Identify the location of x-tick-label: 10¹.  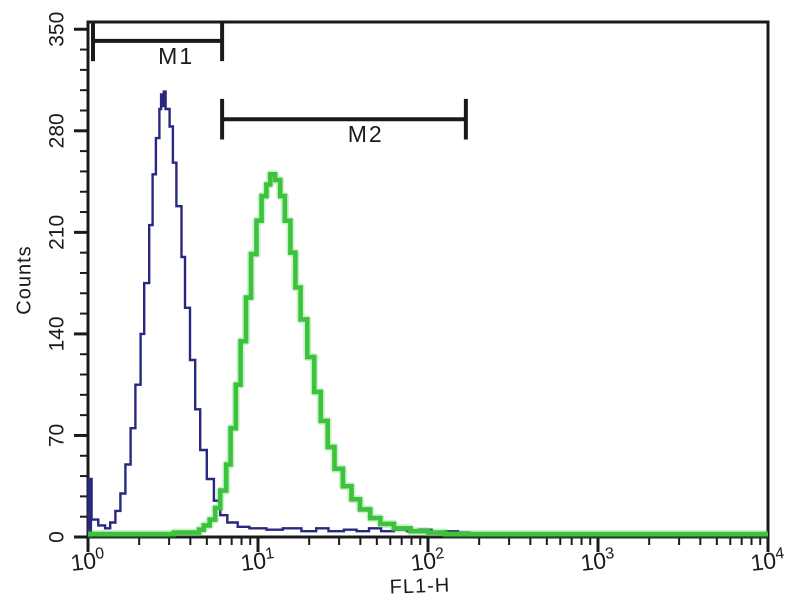
(258, 560).